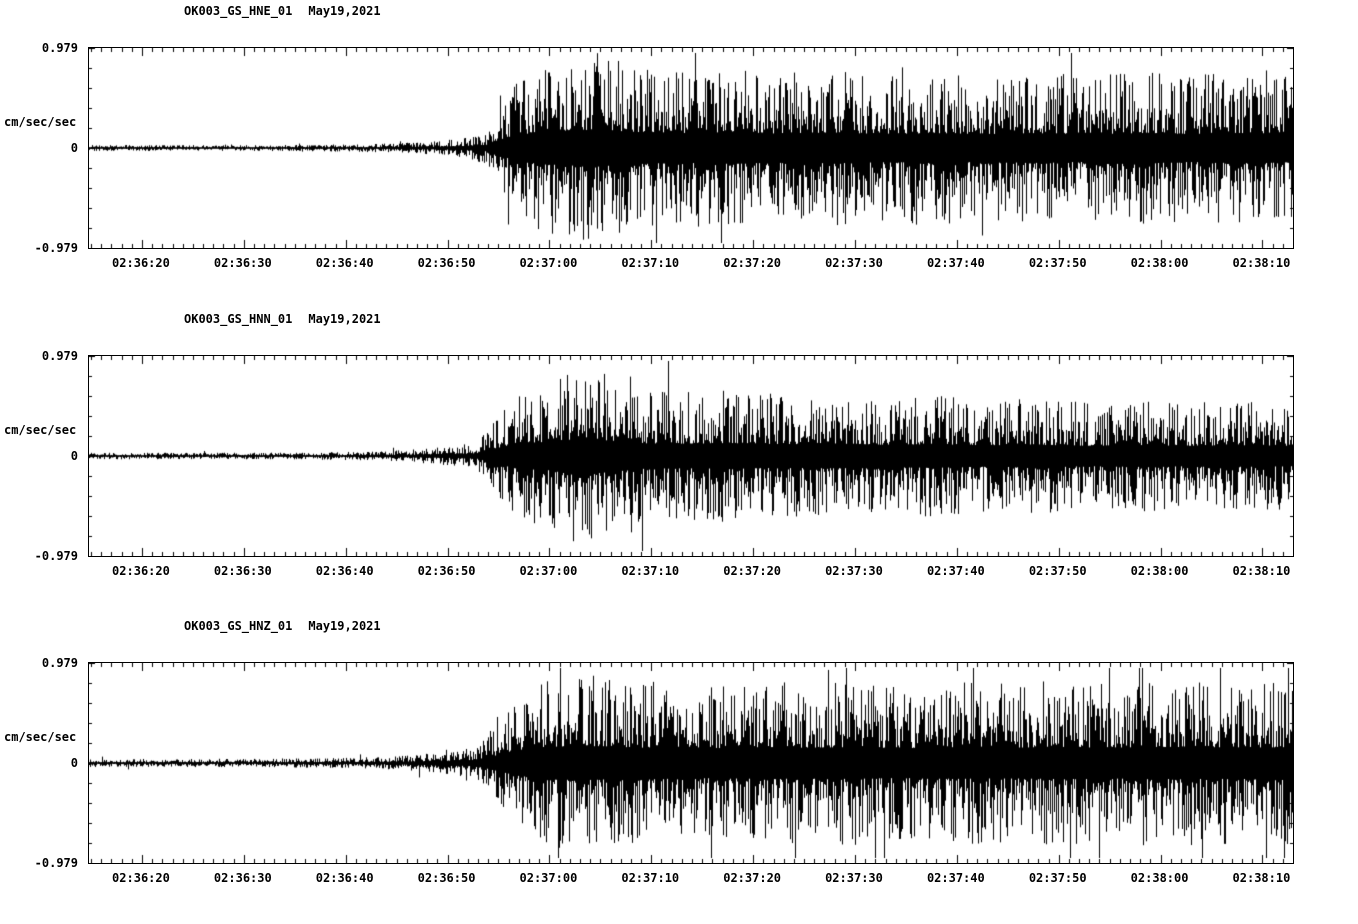 The width and height of the screenshot is (1358, 924). Describe the element at coordinates (238, 319) in the screenshot. I see `station-channel-label: OK003_GS_HNN_01` at that location.